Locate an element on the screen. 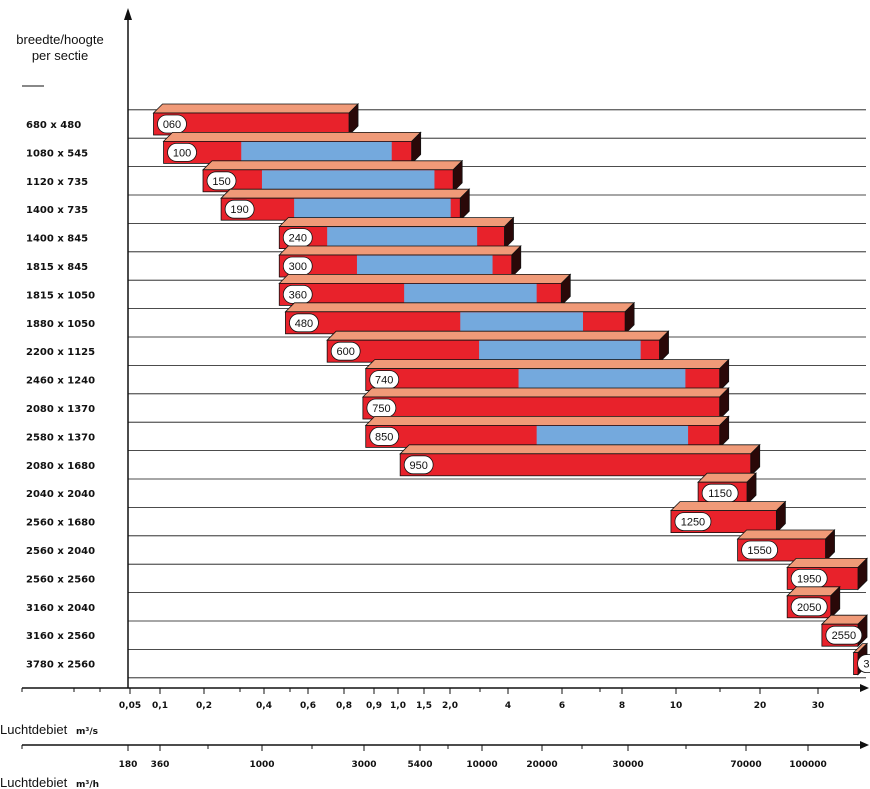 The image size is (870, 789). bar-id-label: 750 is located at coordinates (381, 409).